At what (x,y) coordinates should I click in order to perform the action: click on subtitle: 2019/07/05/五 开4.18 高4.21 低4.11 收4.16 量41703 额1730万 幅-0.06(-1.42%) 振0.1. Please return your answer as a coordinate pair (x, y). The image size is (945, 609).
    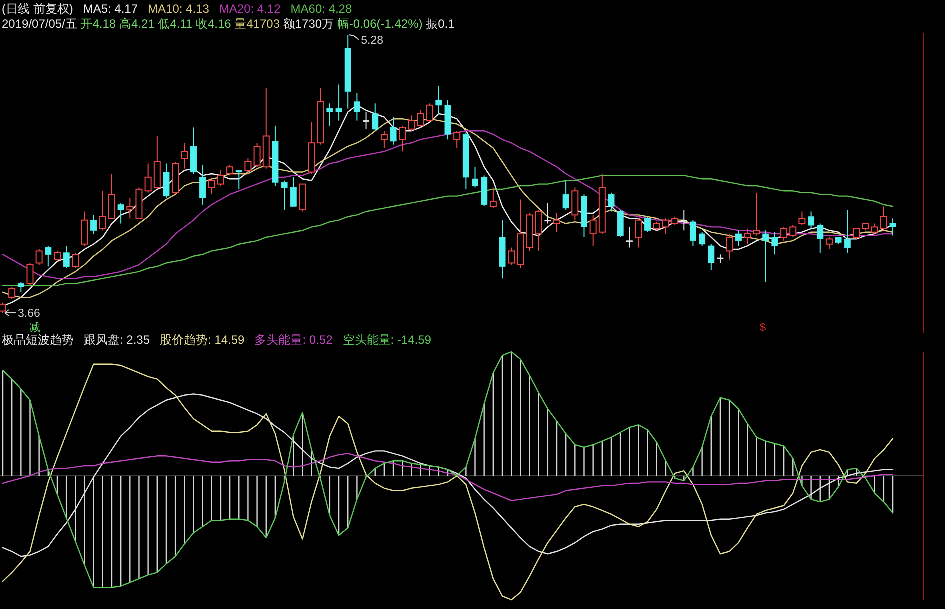
    Looking at the image, I should click on (228, 24).